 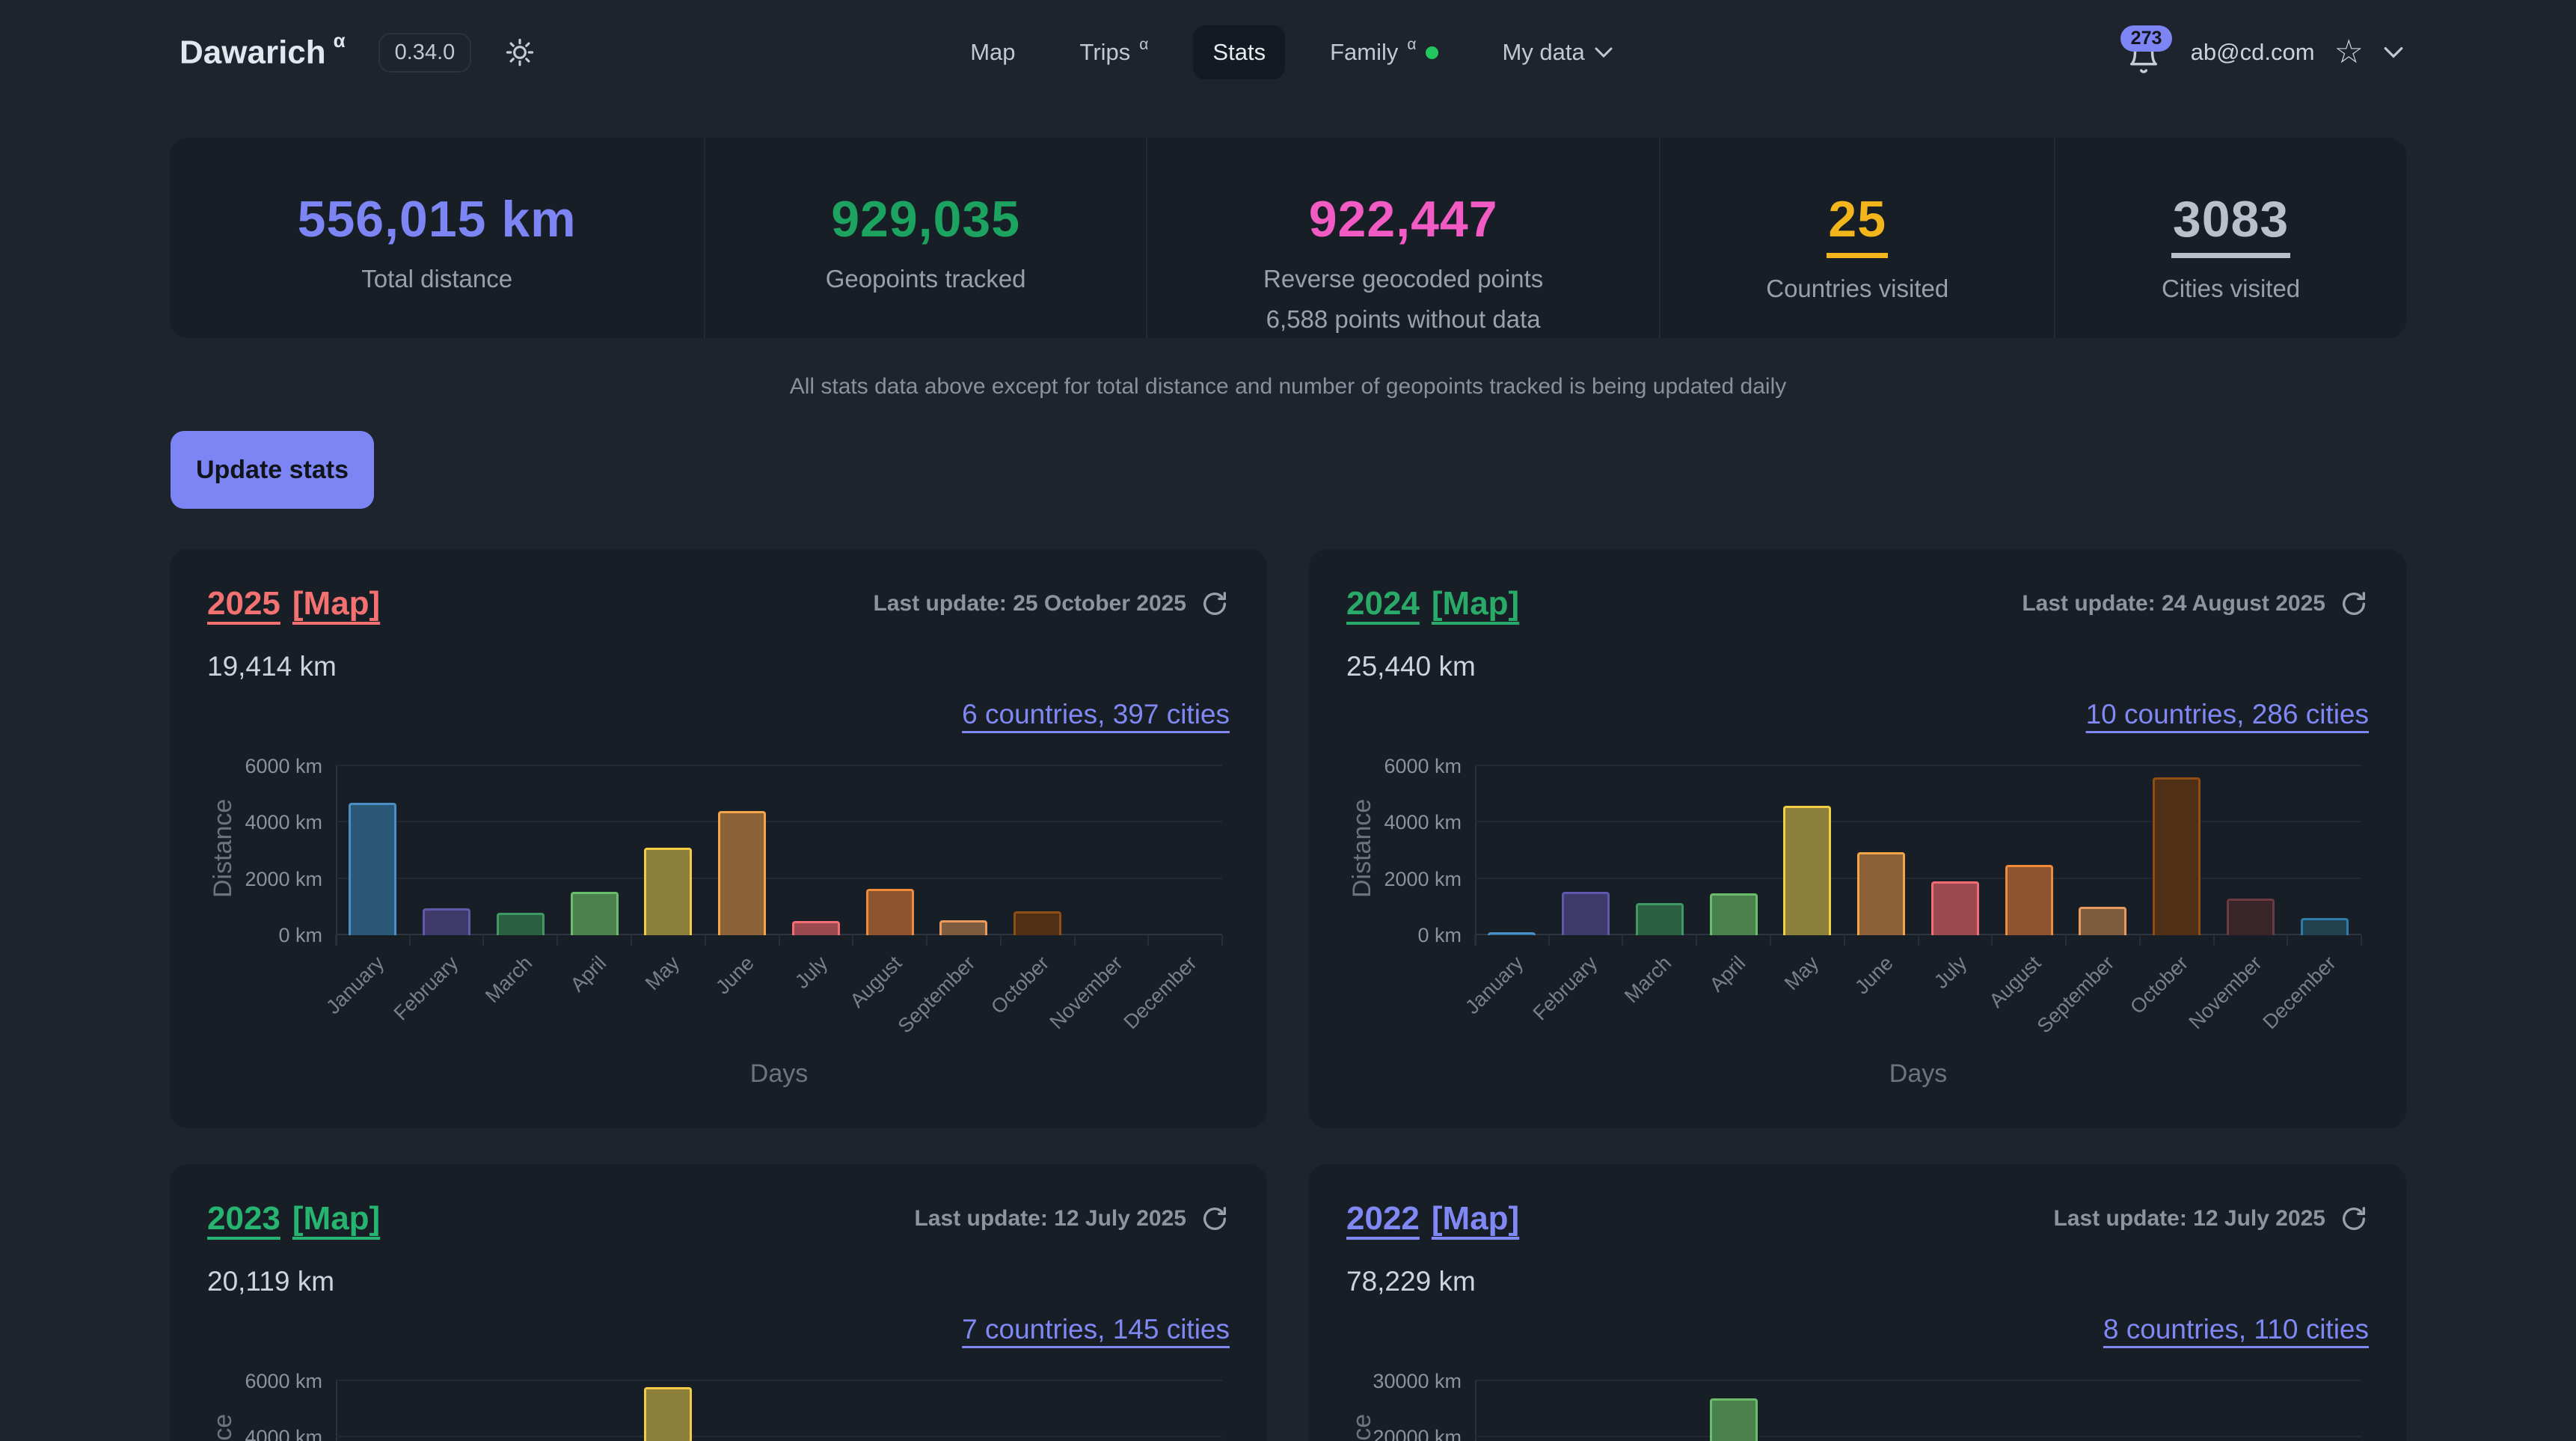 I want to click on chevron-down-icon, so click(x=2393, y=52).